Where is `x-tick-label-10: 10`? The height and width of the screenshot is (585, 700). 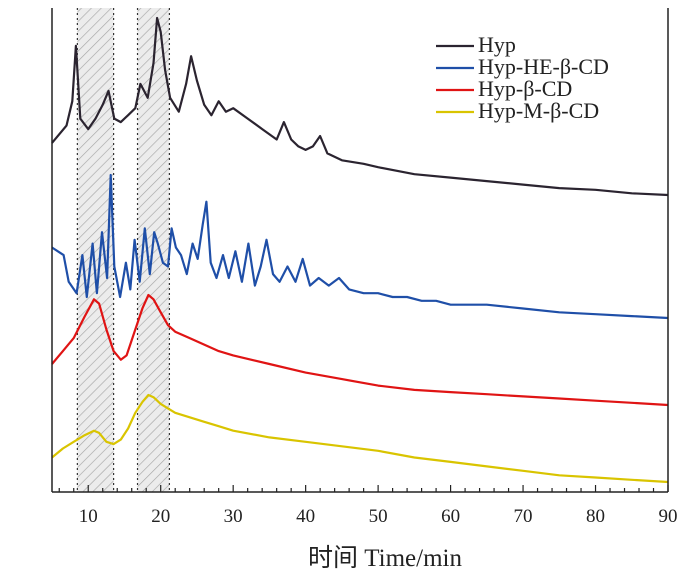
x-tick-label-10: 10 is located at coordinates (88, 516).